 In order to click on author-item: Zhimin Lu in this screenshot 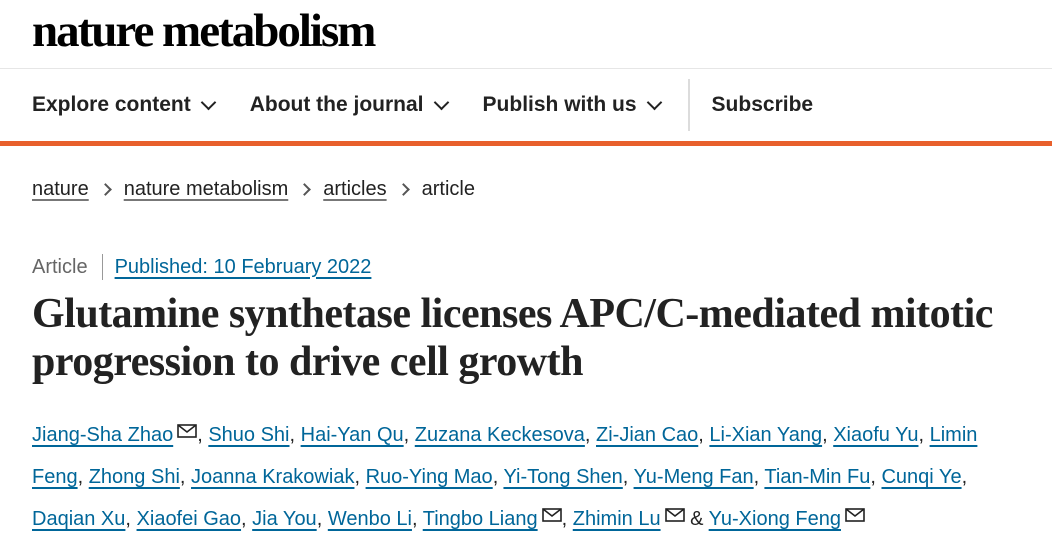, I will do `click(629, 519)`.